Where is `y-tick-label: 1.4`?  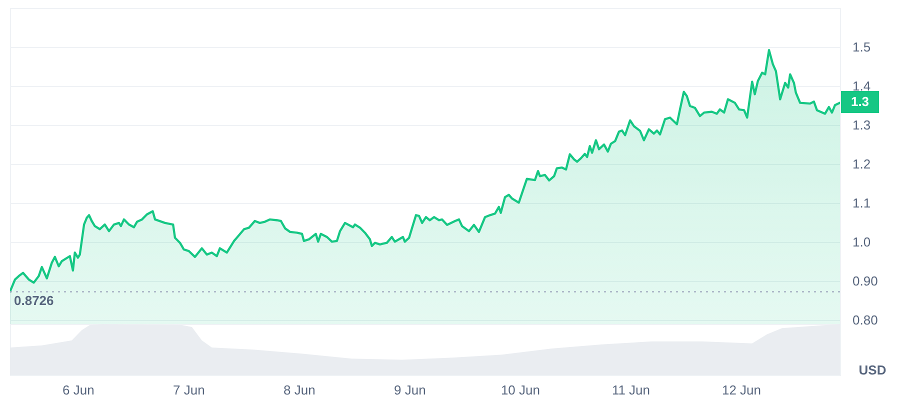
y-tick-label: 1.4 is located at coordinates (861, 86).